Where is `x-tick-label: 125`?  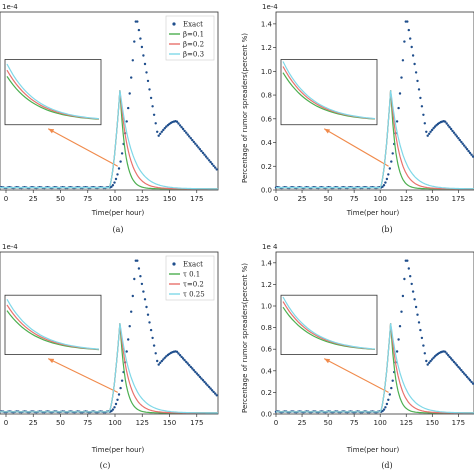 x-tick-label: 125 is located at coordinates (142, 199).